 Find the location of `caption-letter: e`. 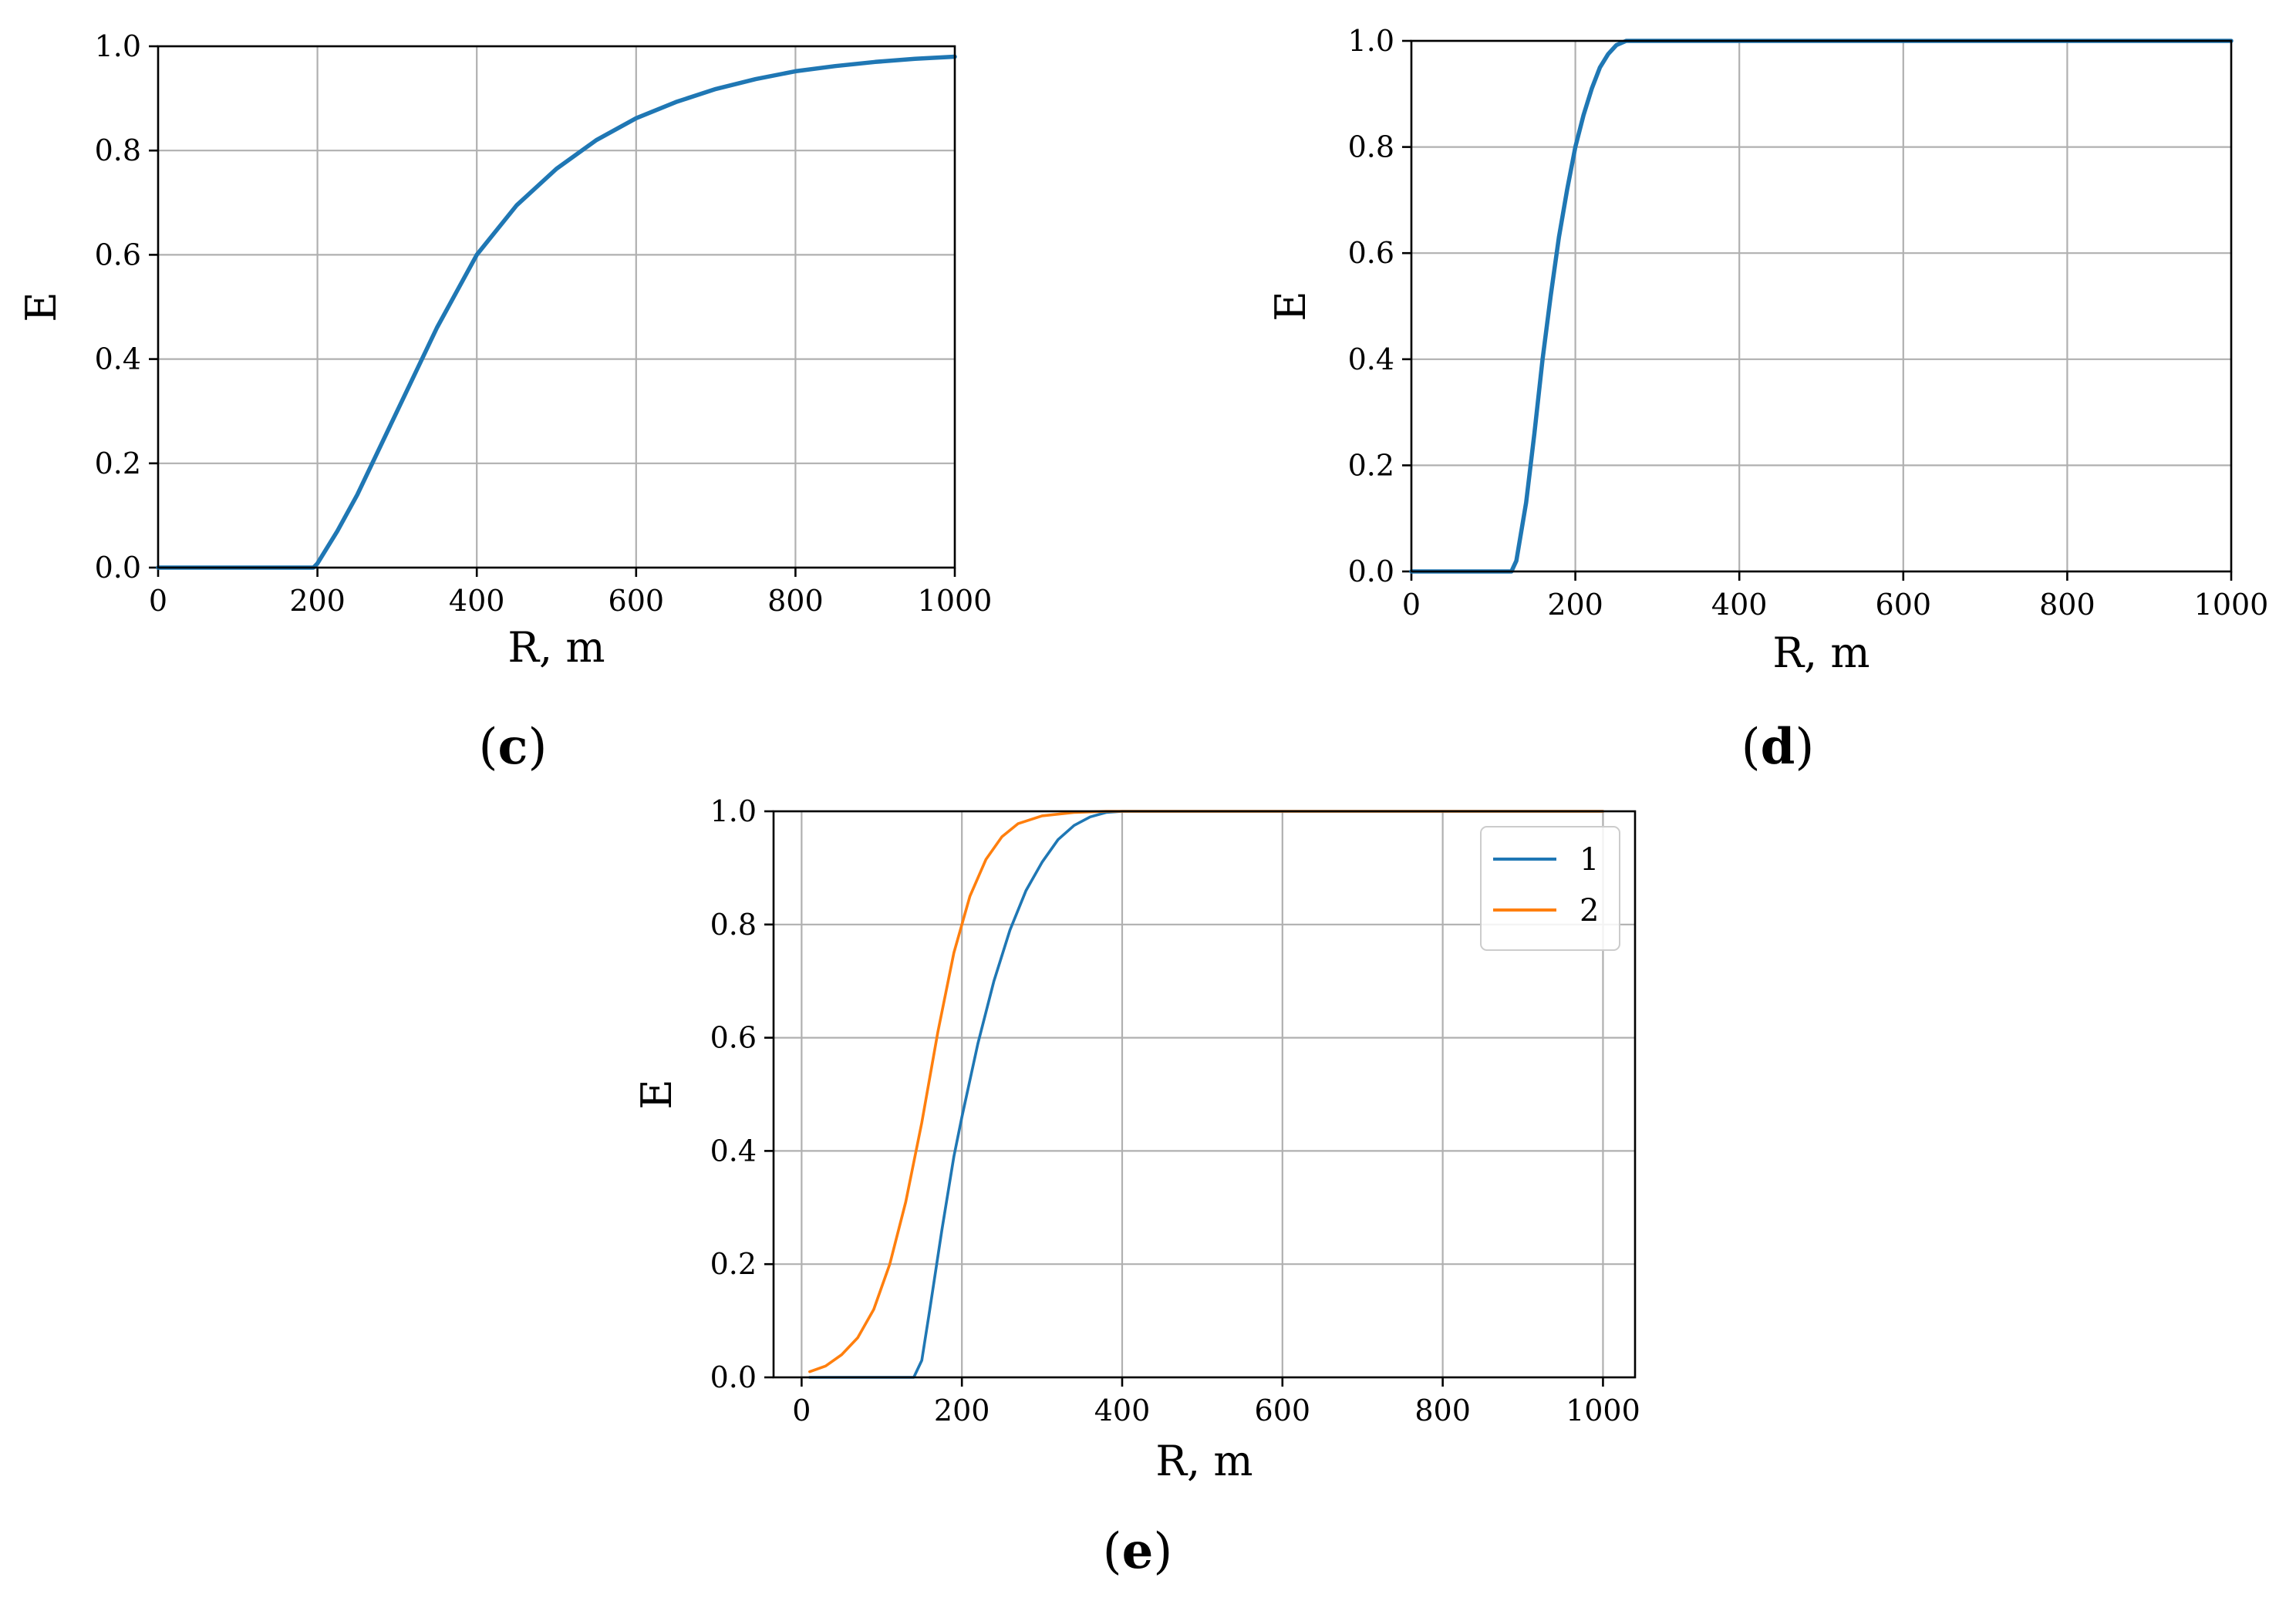

caption-letter: e is located at coordinates (1138, 1551).